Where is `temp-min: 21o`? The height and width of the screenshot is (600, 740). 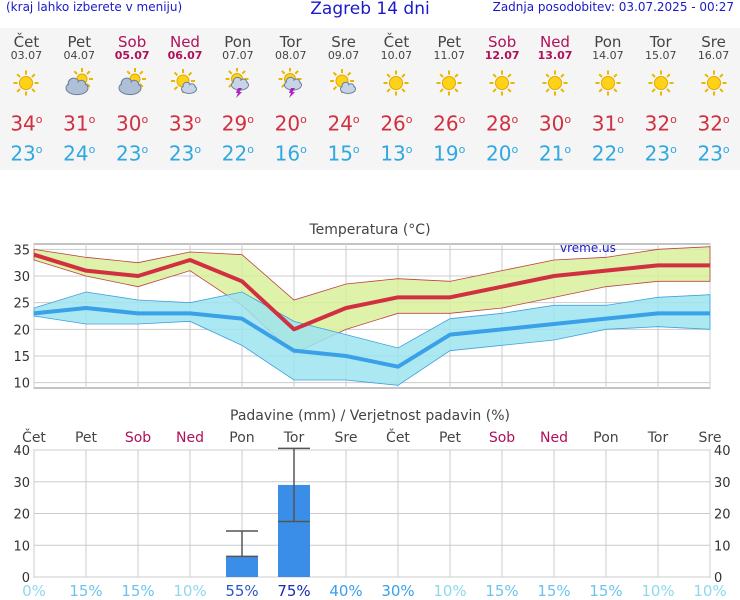
temp-min: 21o is located at coordinates (555, 153).